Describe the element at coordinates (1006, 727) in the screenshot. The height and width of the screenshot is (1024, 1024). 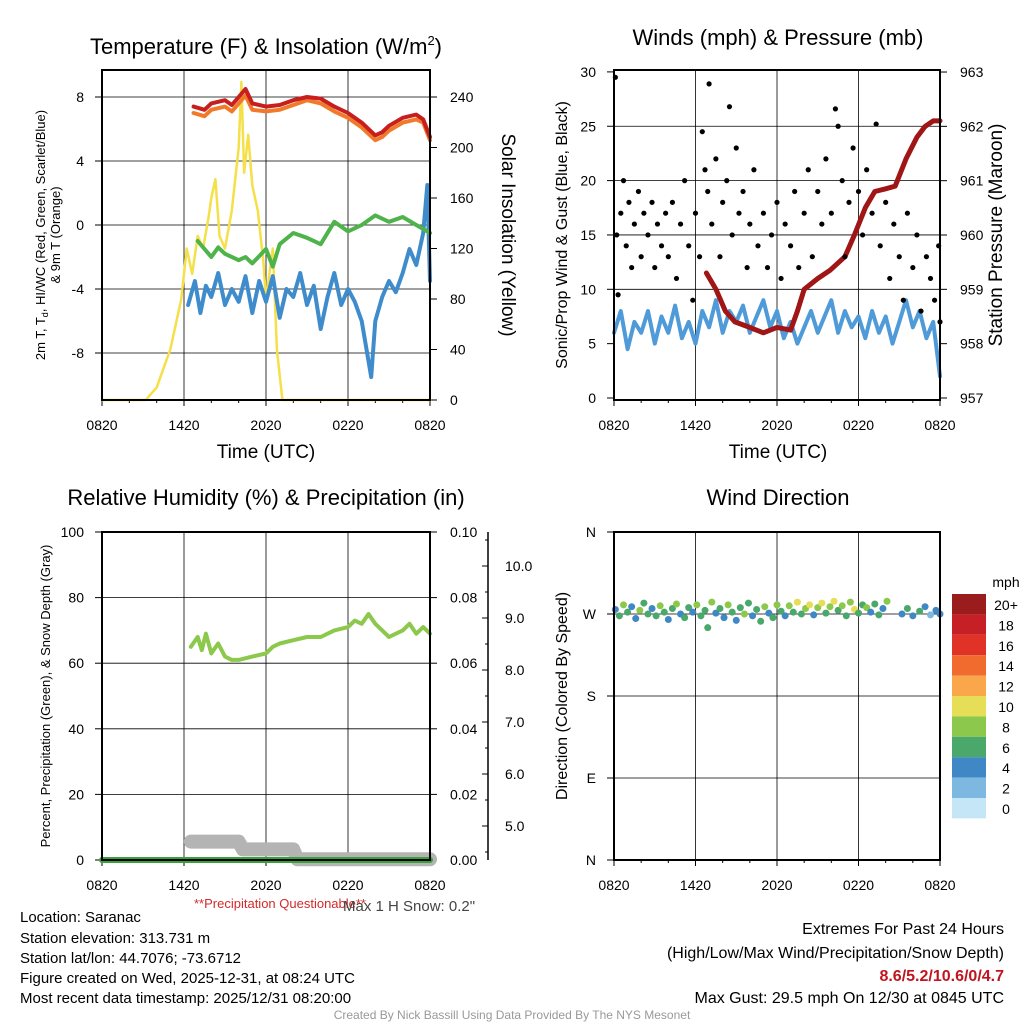
I see `colorbar-label: 8` at that location.